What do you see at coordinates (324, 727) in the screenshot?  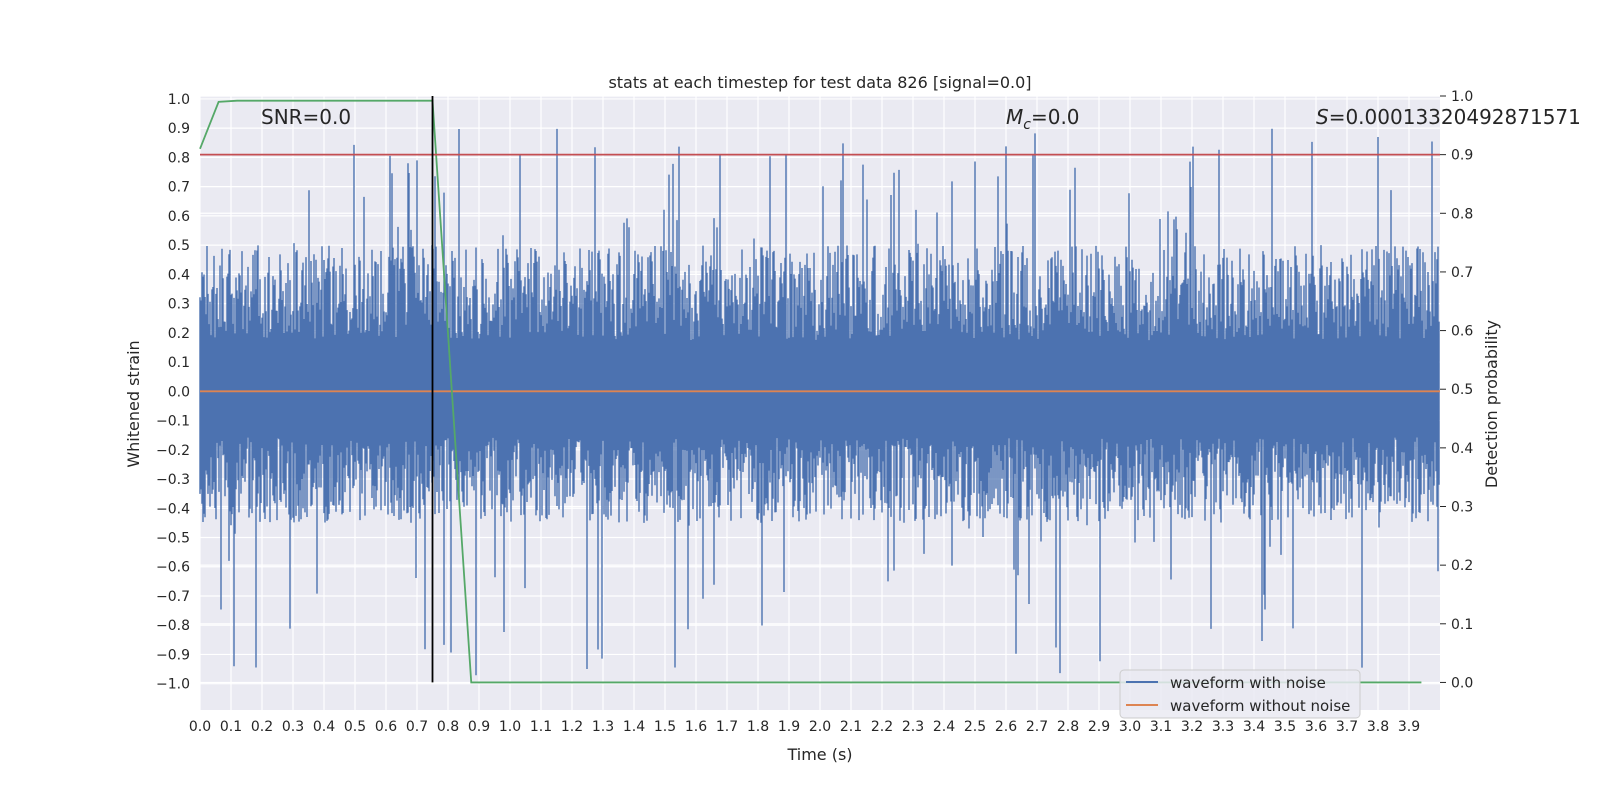 I see `x-tick-label: 0.4` at bounding box center [324, 727].